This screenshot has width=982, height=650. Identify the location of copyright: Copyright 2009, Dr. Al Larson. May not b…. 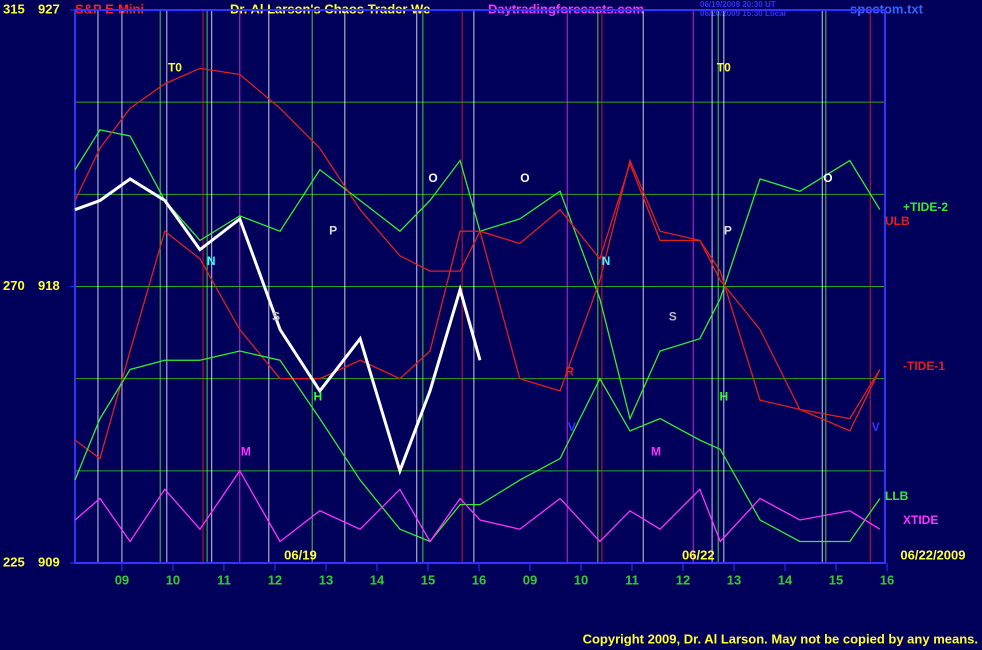
(780, 638).